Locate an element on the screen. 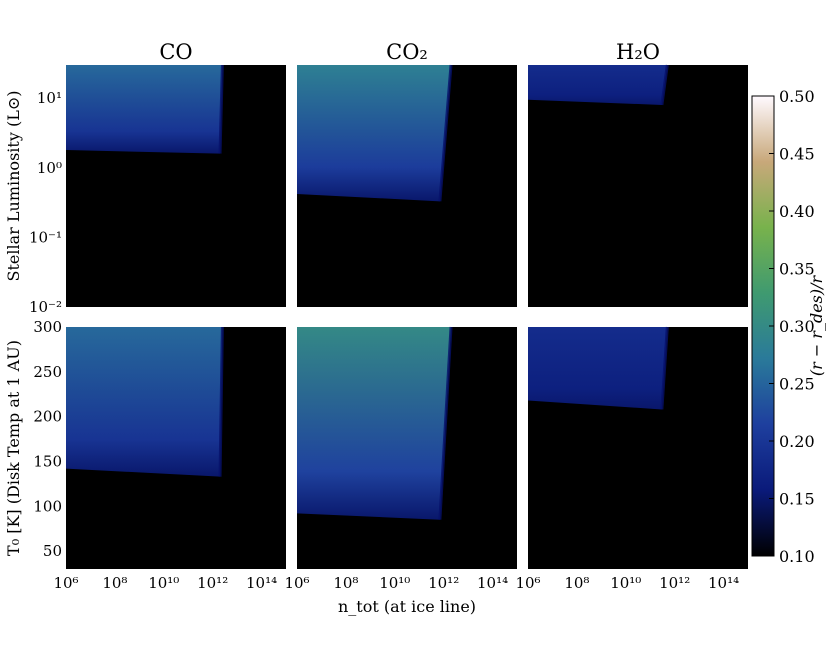  y-tick-label: 10¹ is located at coordinates (49, 98).